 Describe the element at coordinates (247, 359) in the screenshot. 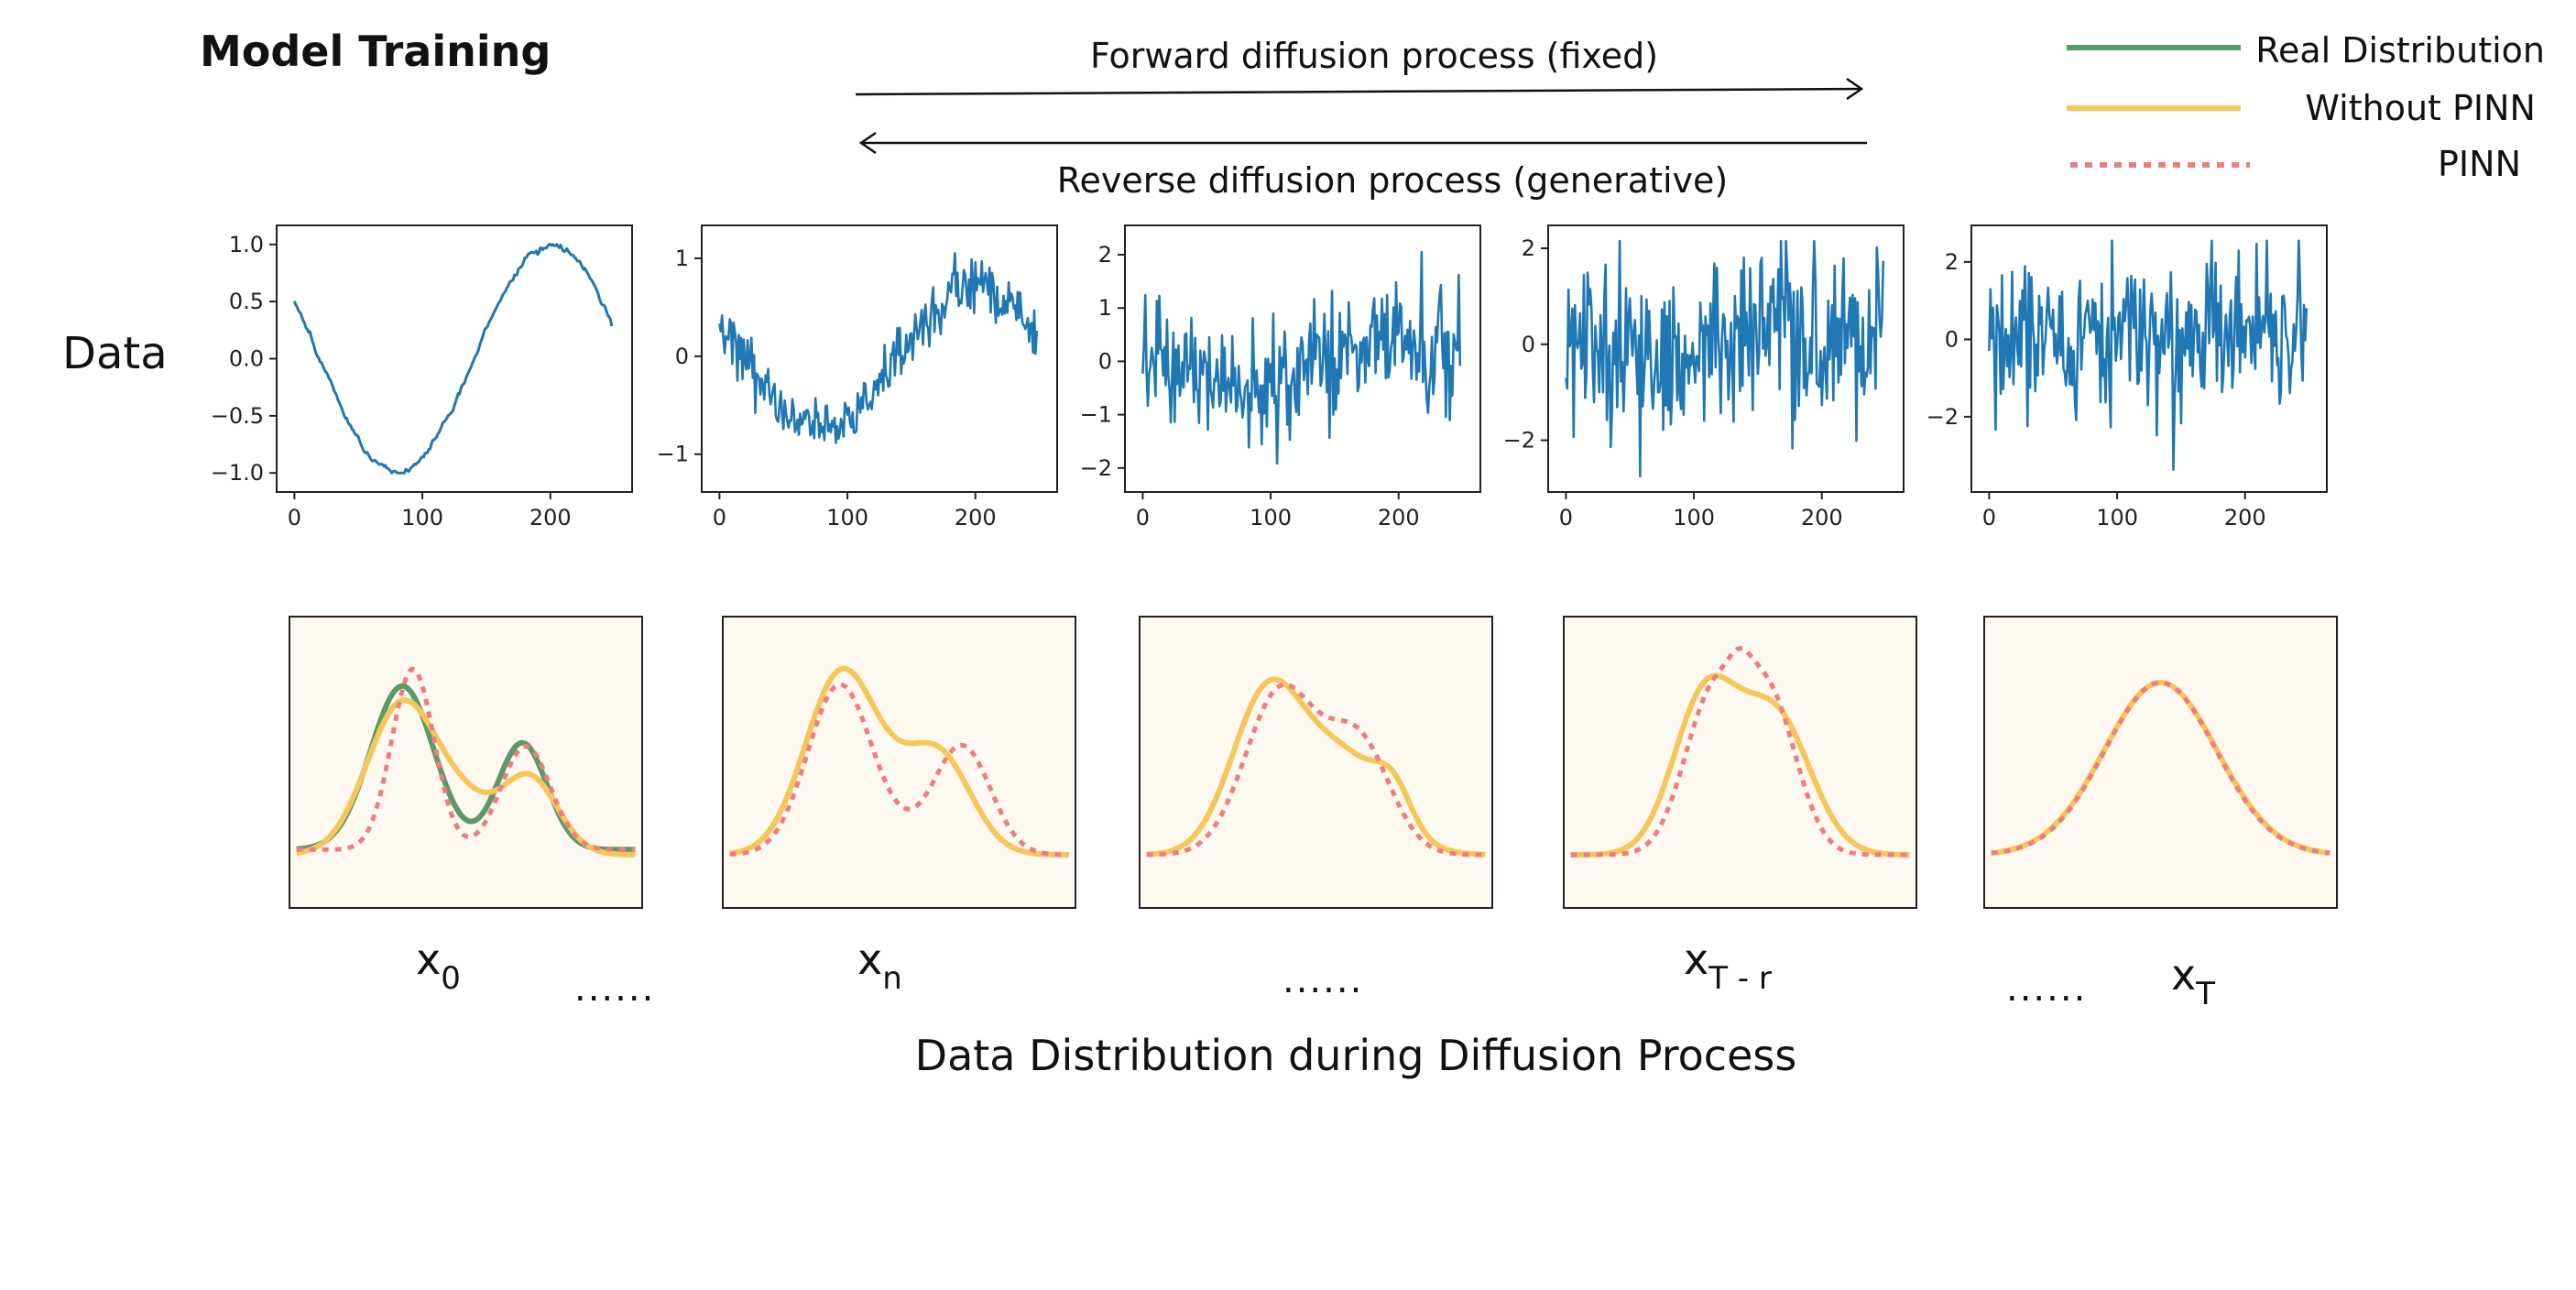

I see `y-tick-label: 0.0` at that location.